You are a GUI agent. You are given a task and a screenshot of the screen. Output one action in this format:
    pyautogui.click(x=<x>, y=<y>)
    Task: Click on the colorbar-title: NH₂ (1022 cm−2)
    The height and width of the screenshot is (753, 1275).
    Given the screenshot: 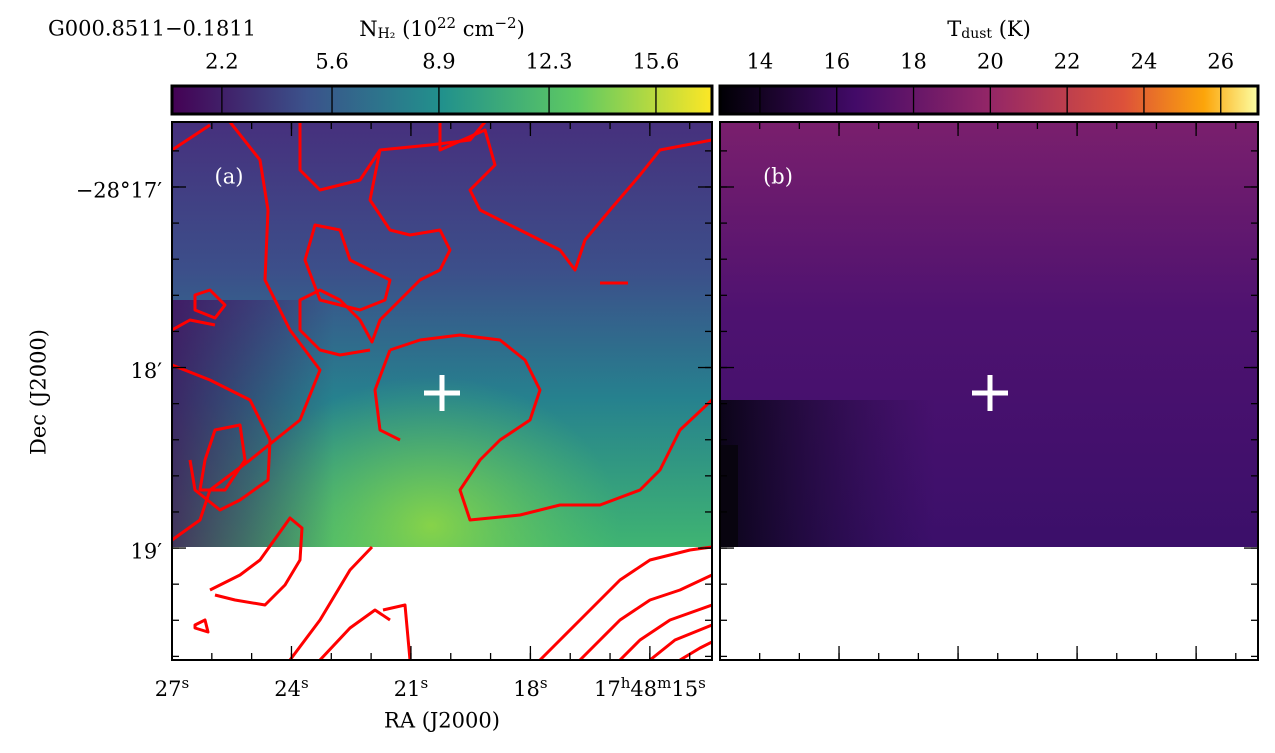 What is the action you would take?
    pyautogui.click(x=442, y=28)
    